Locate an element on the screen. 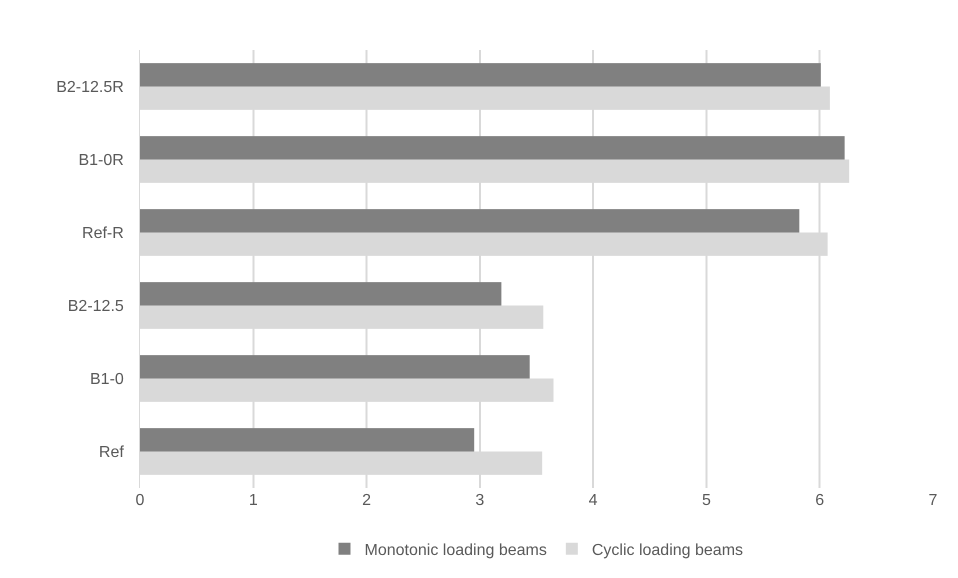  y-tick-label: Ref is located at coordinates (111, 453).